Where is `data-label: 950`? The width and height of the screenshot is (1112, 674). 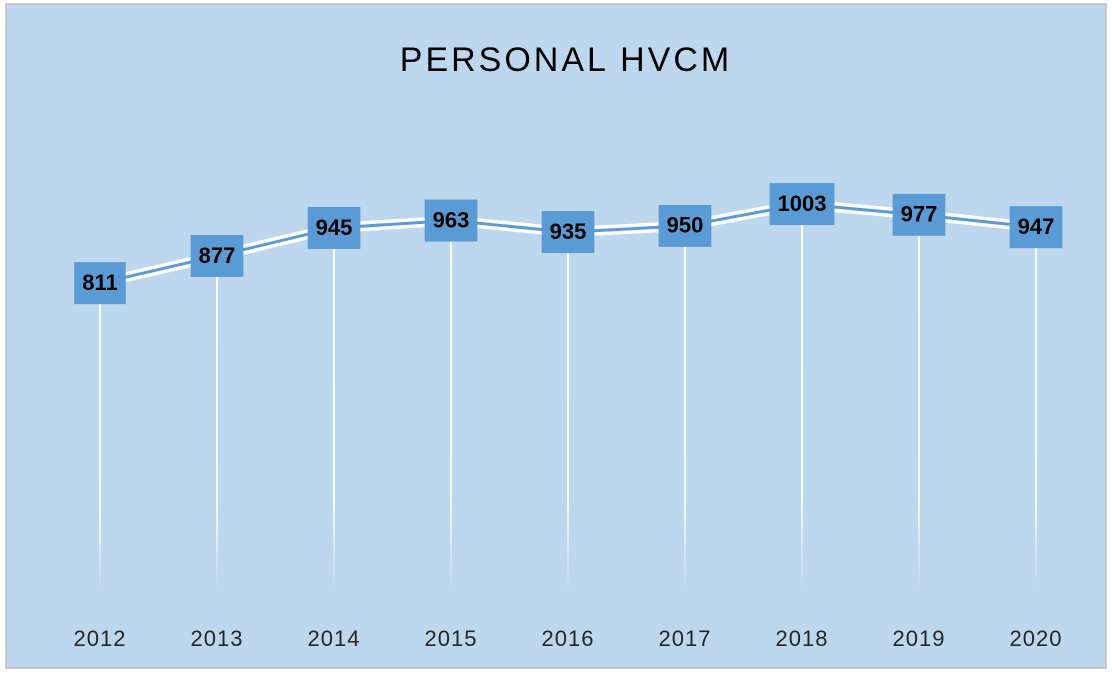
data-label: 950 is located at coordinates (685, 225).